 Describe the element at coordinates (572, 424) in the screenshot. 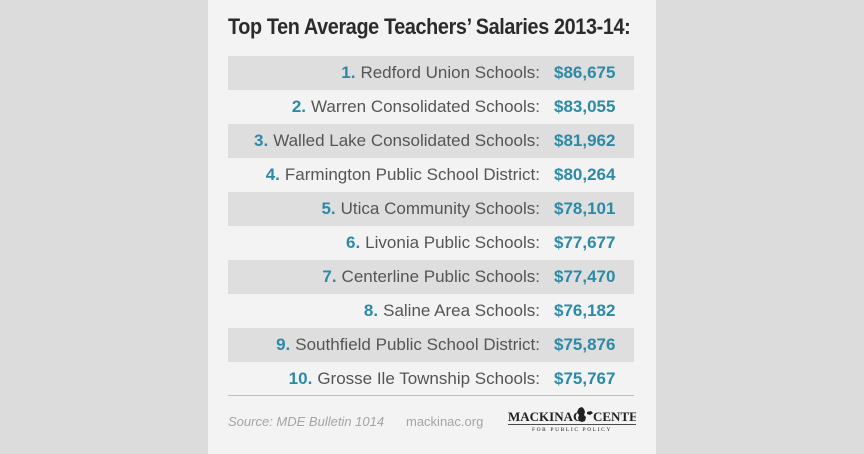

I see `logo-rule` at that location.